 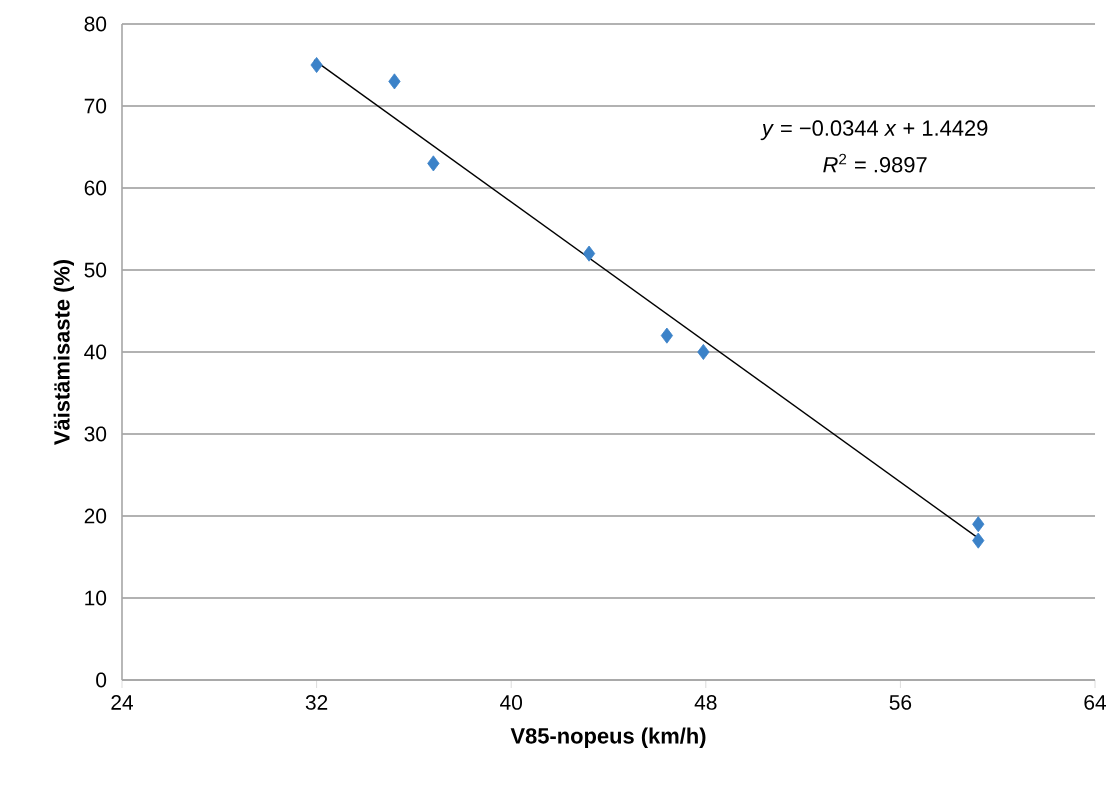 What do you see at coordinates (874, 130) in the screenshot?
I see `annotation: y = −0.0344 x + 1.4429` at bounding box center [874, 130].